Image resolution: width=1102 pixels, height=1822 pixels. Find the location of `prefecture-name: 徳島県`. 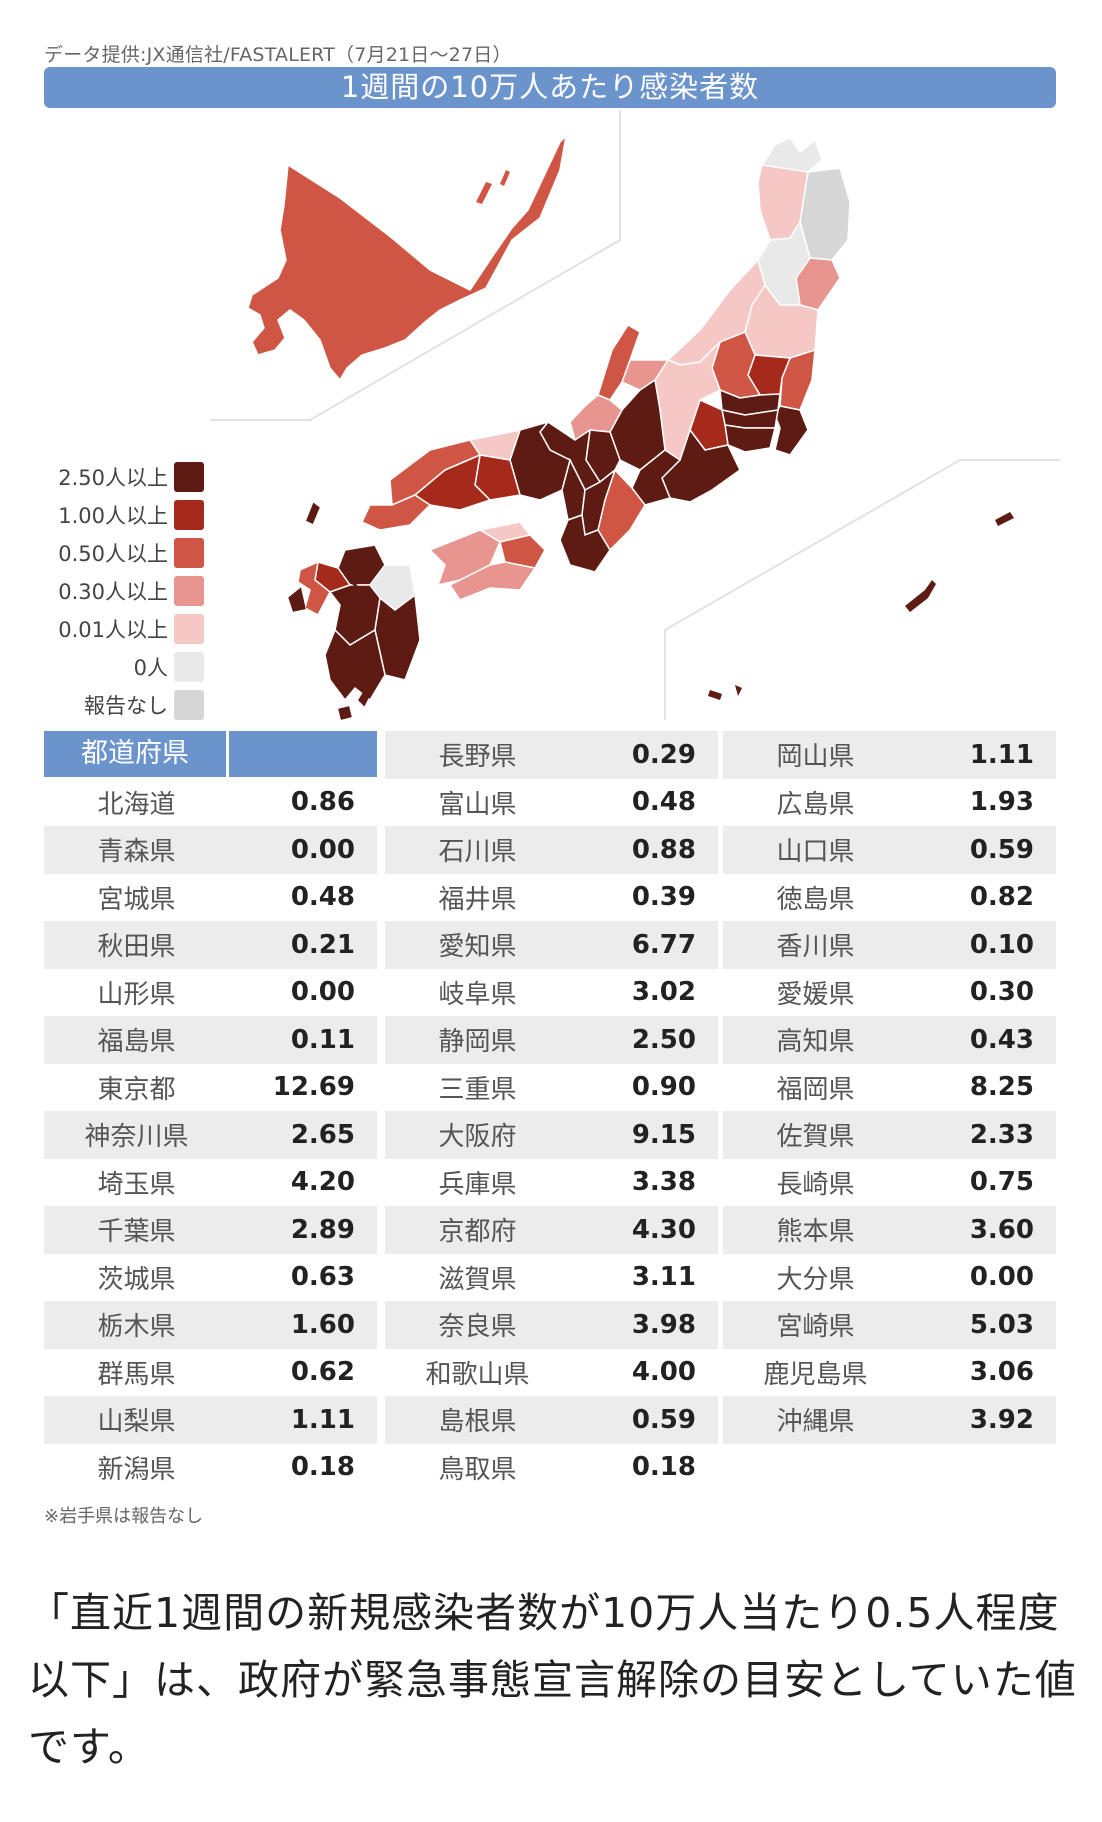

prefecture-name: 徳島県 is located at coordinates (815, 899).